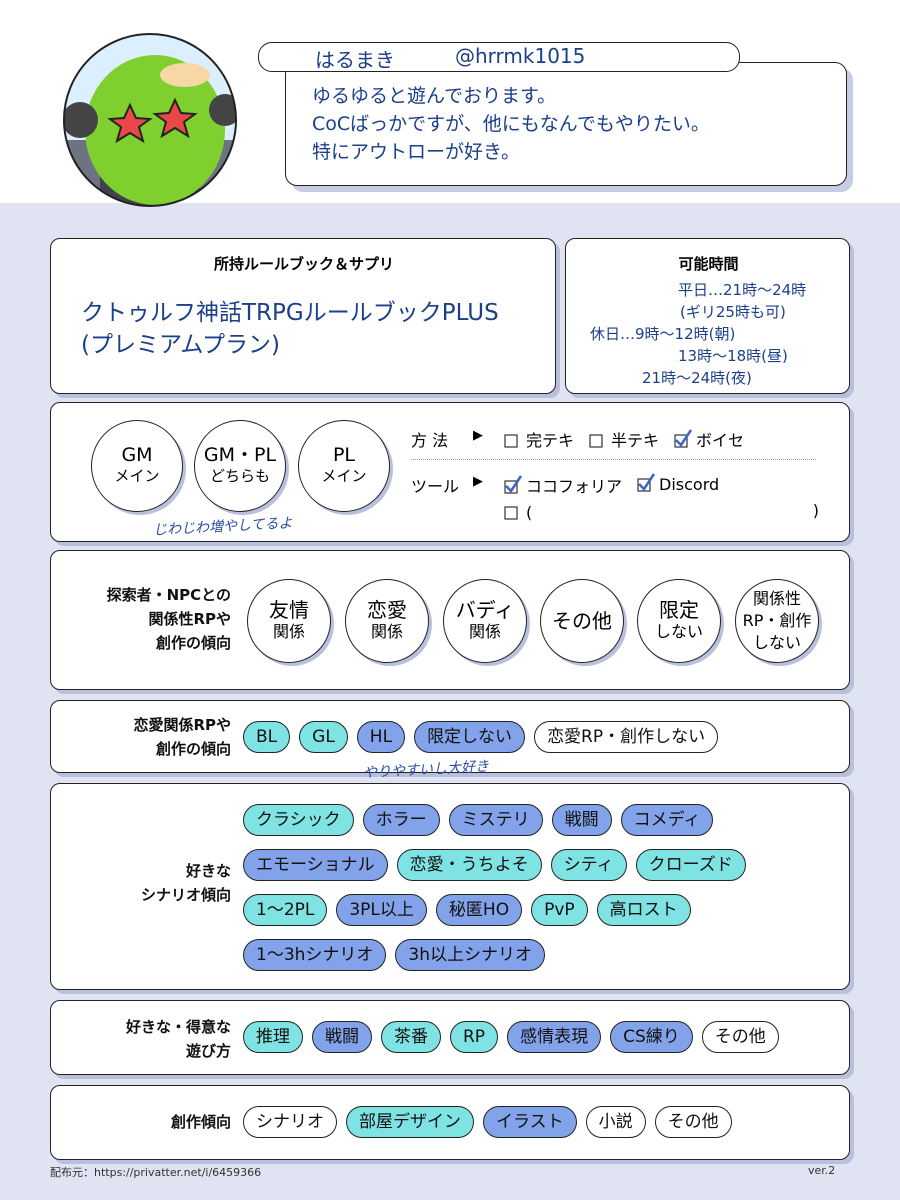  I want to click on pill-row: クラシック ホラー ミステリ 戦闘 コメディ, so click(478, 820).